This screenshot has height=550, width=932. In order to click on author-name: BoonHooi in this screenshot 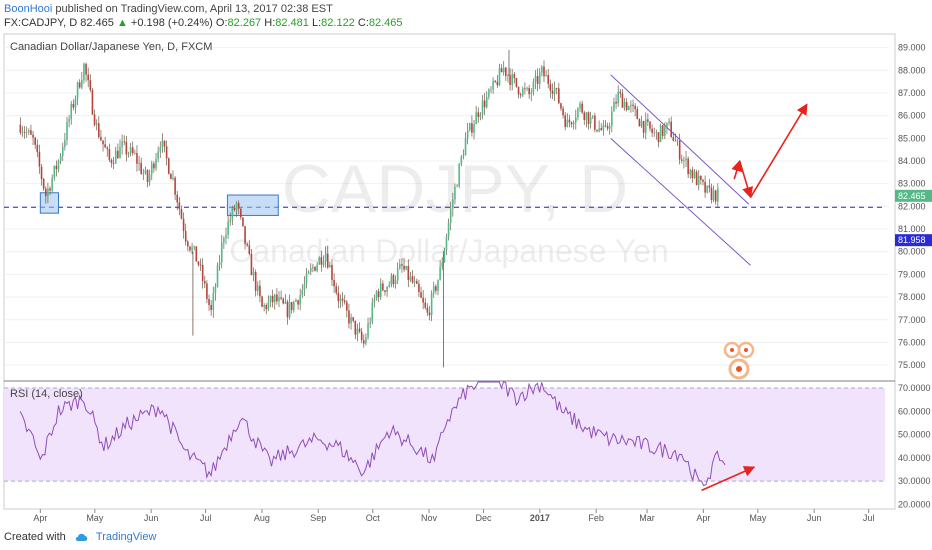, I will do `click(28, 9)`.